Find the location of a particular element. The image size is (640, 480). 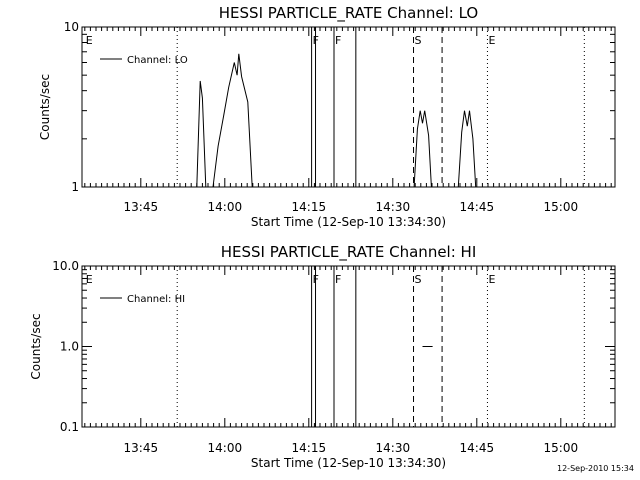

y-tick-label: 1 is located at coordinates (75, 187).